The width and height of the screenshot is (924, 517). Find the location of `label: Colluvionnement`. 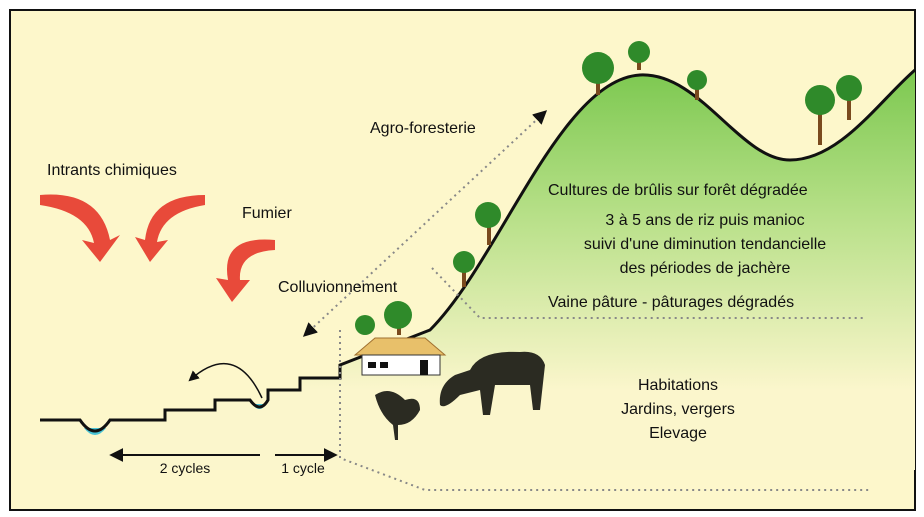

label: Colluvionnement is located at coordinates (338, 287).